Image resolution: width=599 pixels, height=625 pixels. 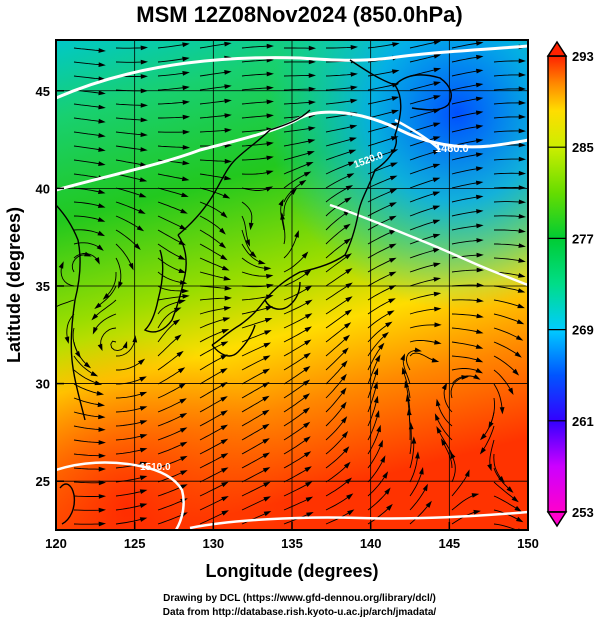 I want to click on y-tick-label: 35, so click(x=43, y=286).